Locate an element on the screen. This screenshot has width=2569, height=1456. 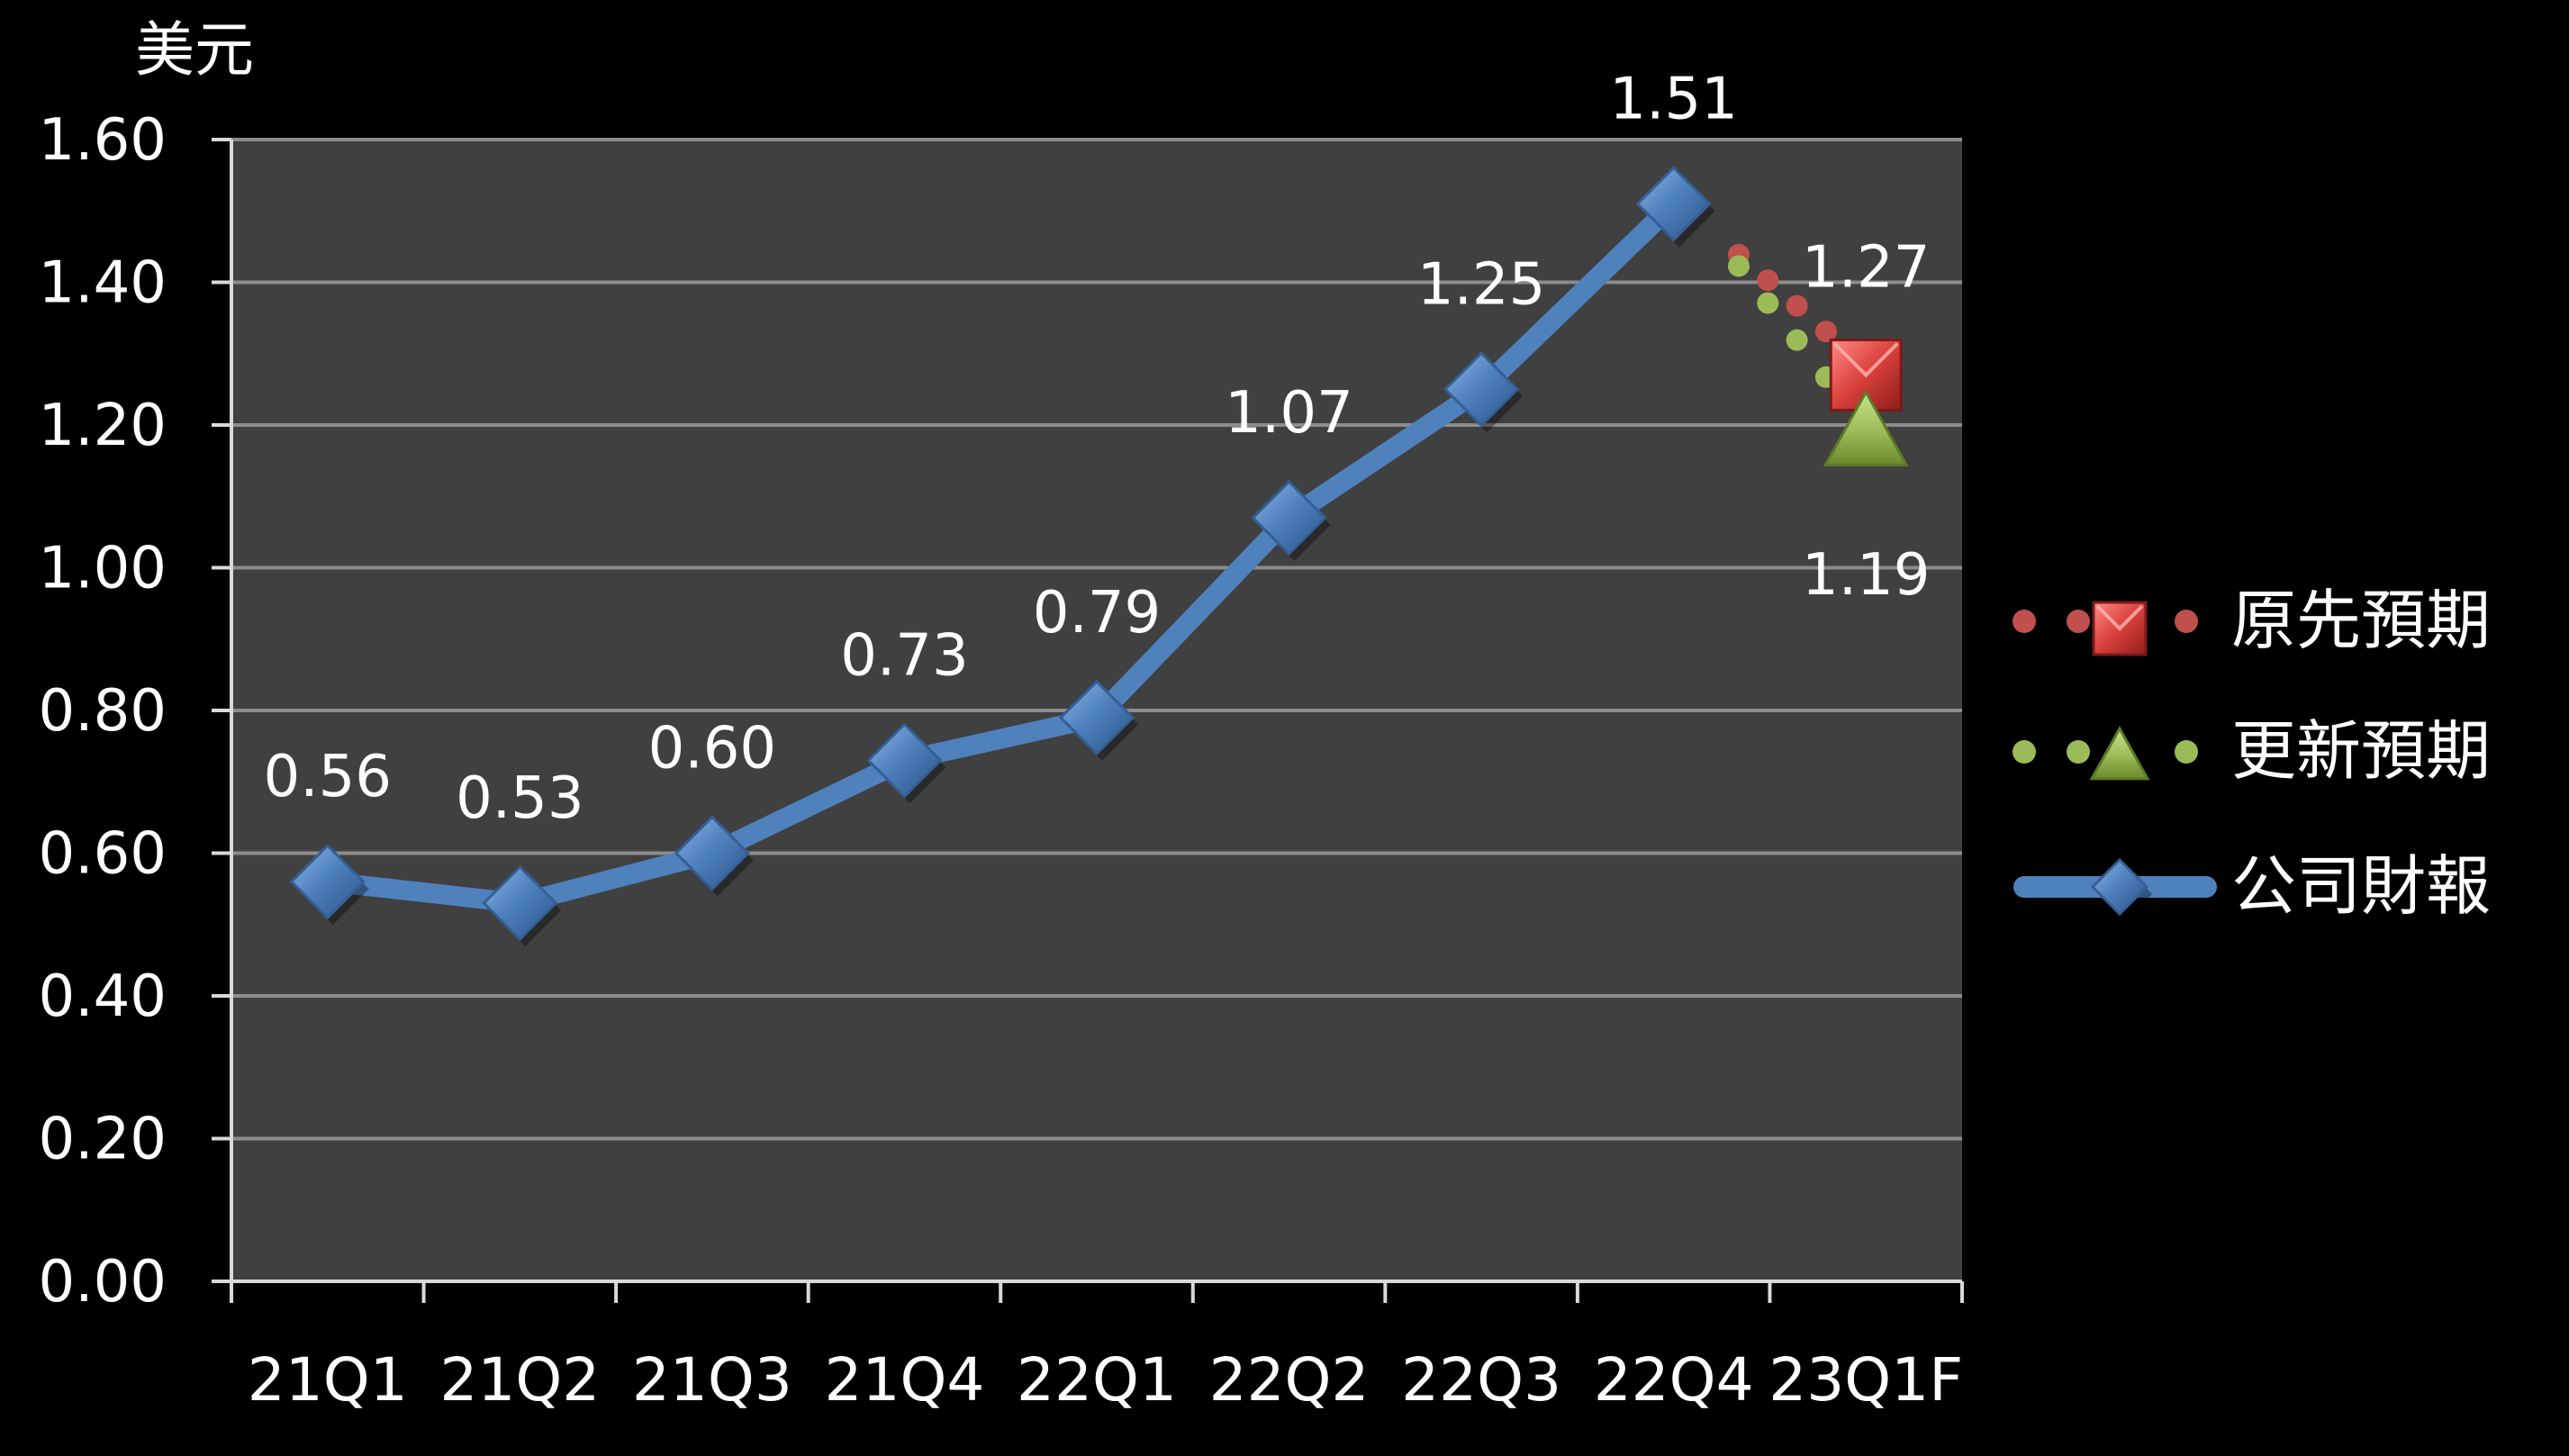
x-tick-label: 22Q2 is located at coordinates (1289, 1380).